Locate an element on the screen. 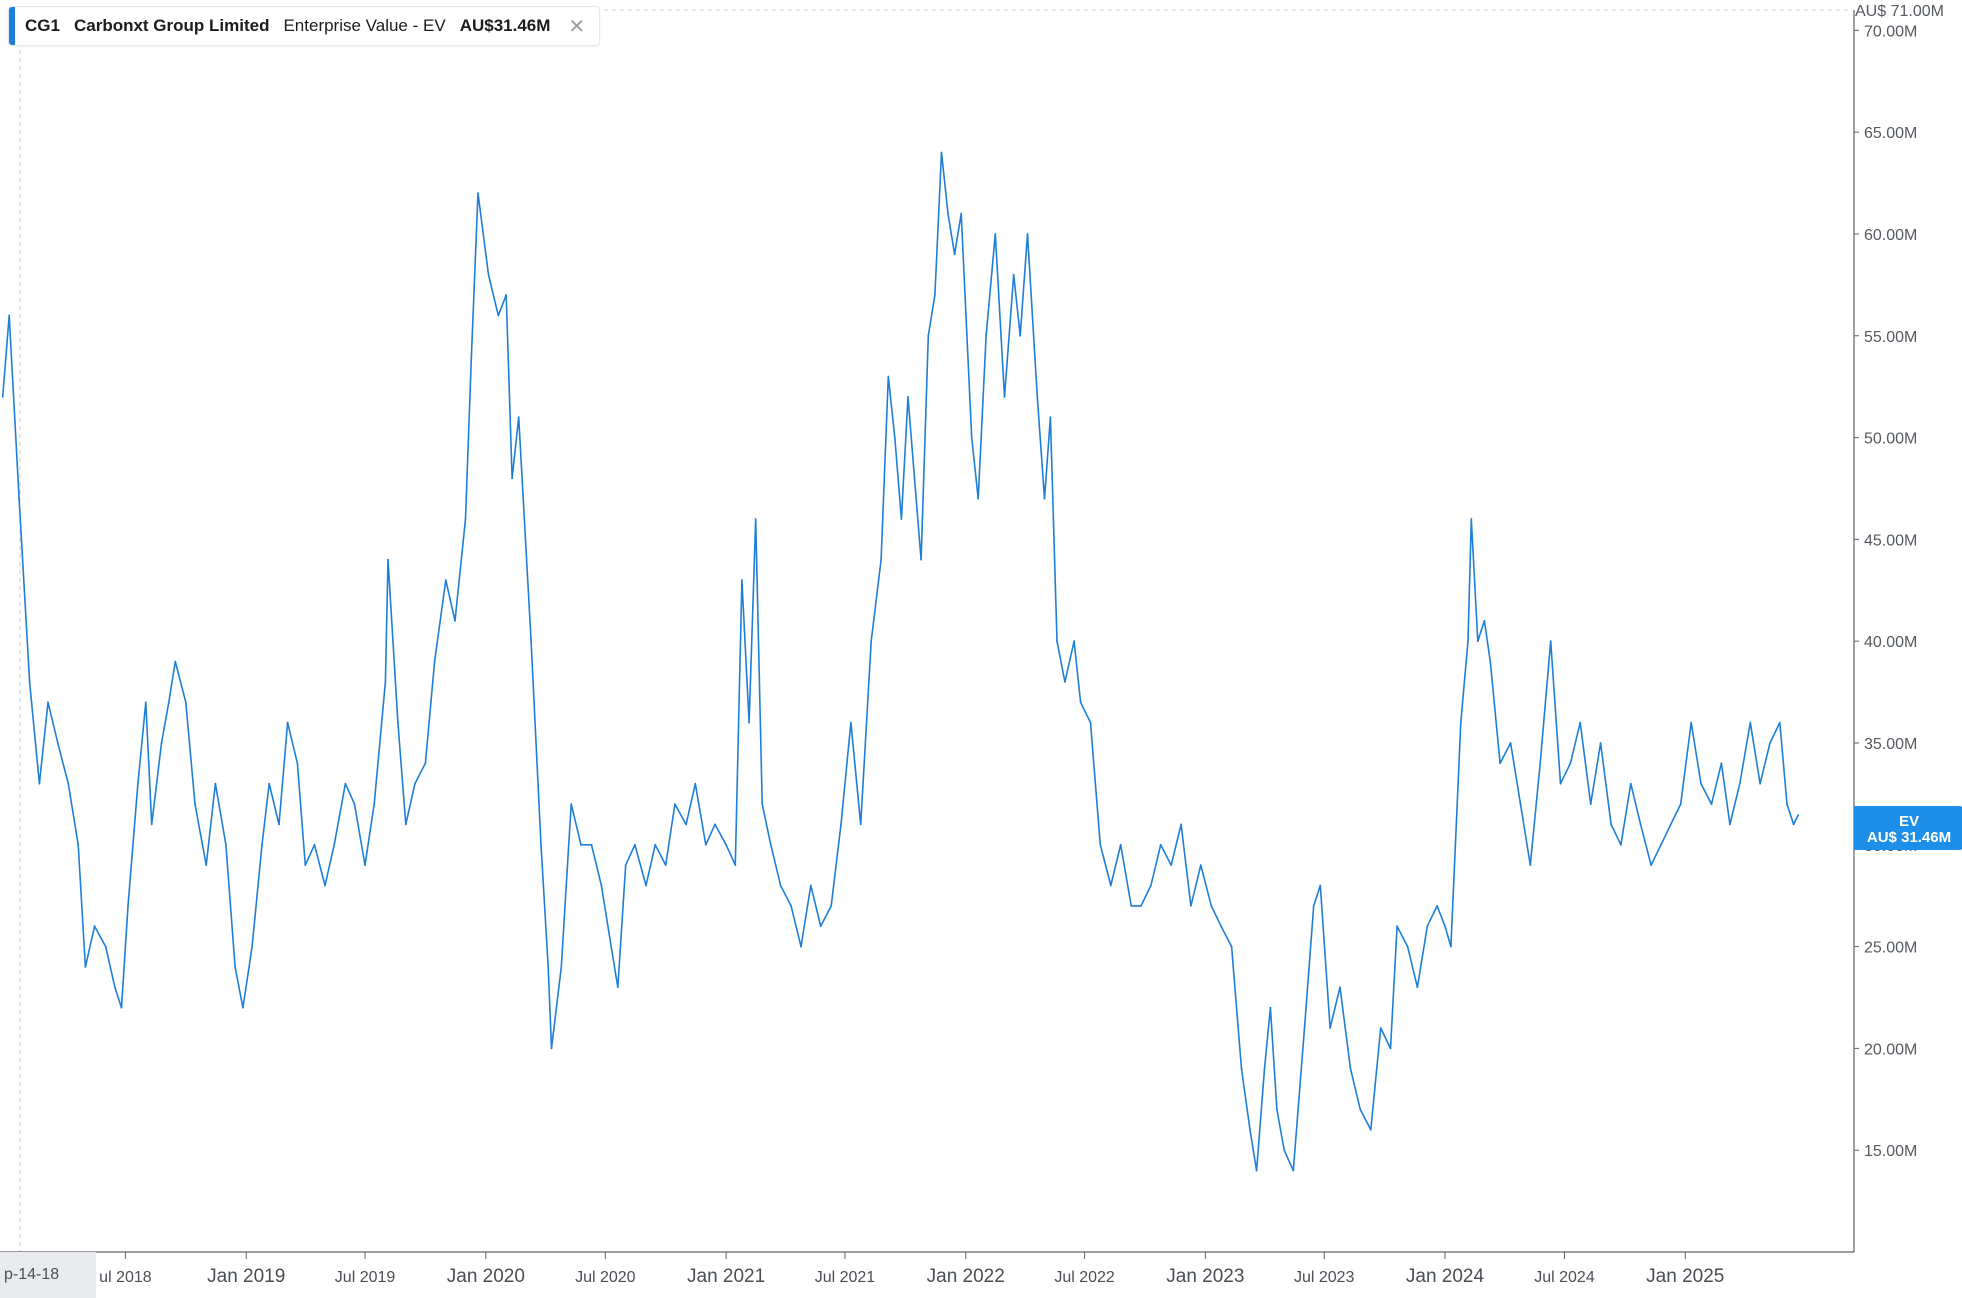 The height and width of the screenshot is (1298, 1962). y-tick-label: 60.00M is located at coordinates (1890, 235).